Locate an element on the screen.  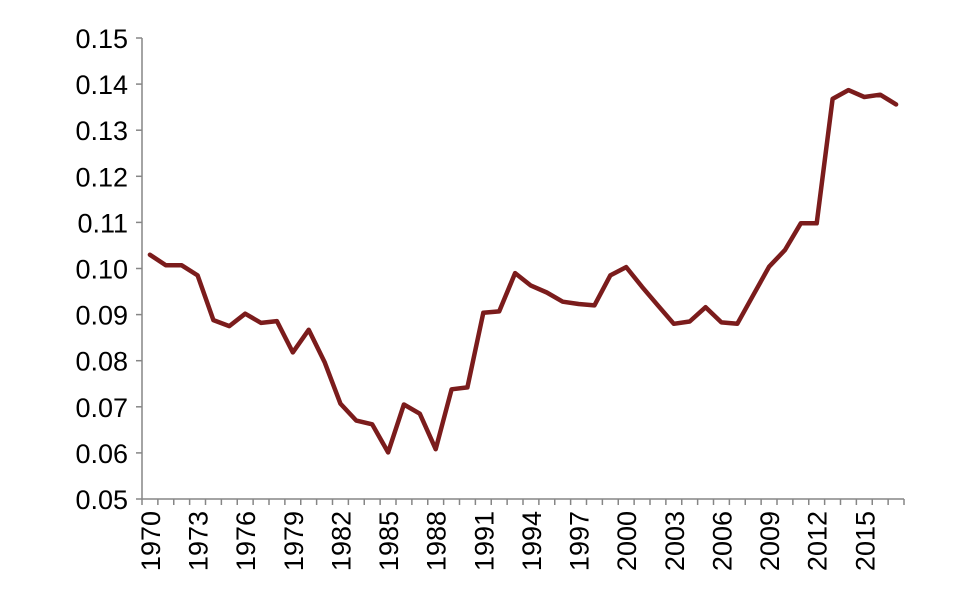
y-tick-label: 0.14 is located at coordinates (101, 85).